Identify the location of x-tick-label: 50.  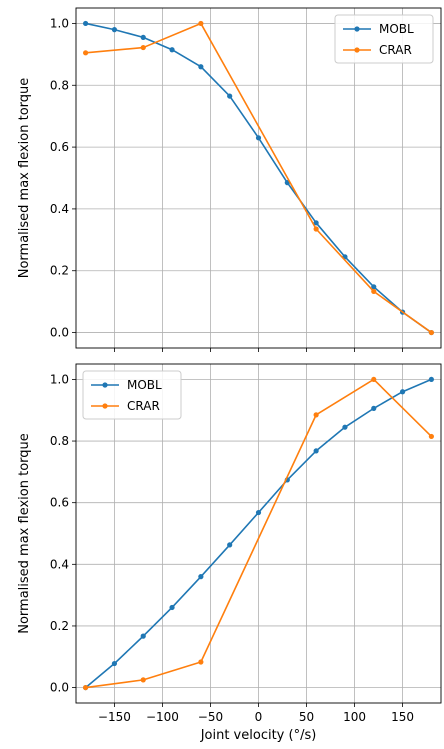
(306, 717).